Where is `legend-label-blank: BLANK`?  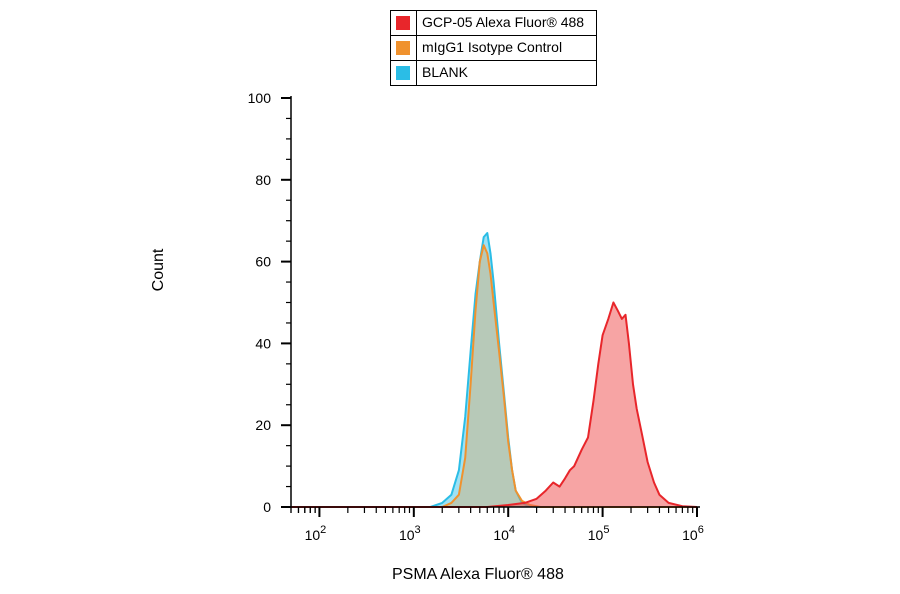 legend-label-blank: BLANK is located at coordinates (445, 72).